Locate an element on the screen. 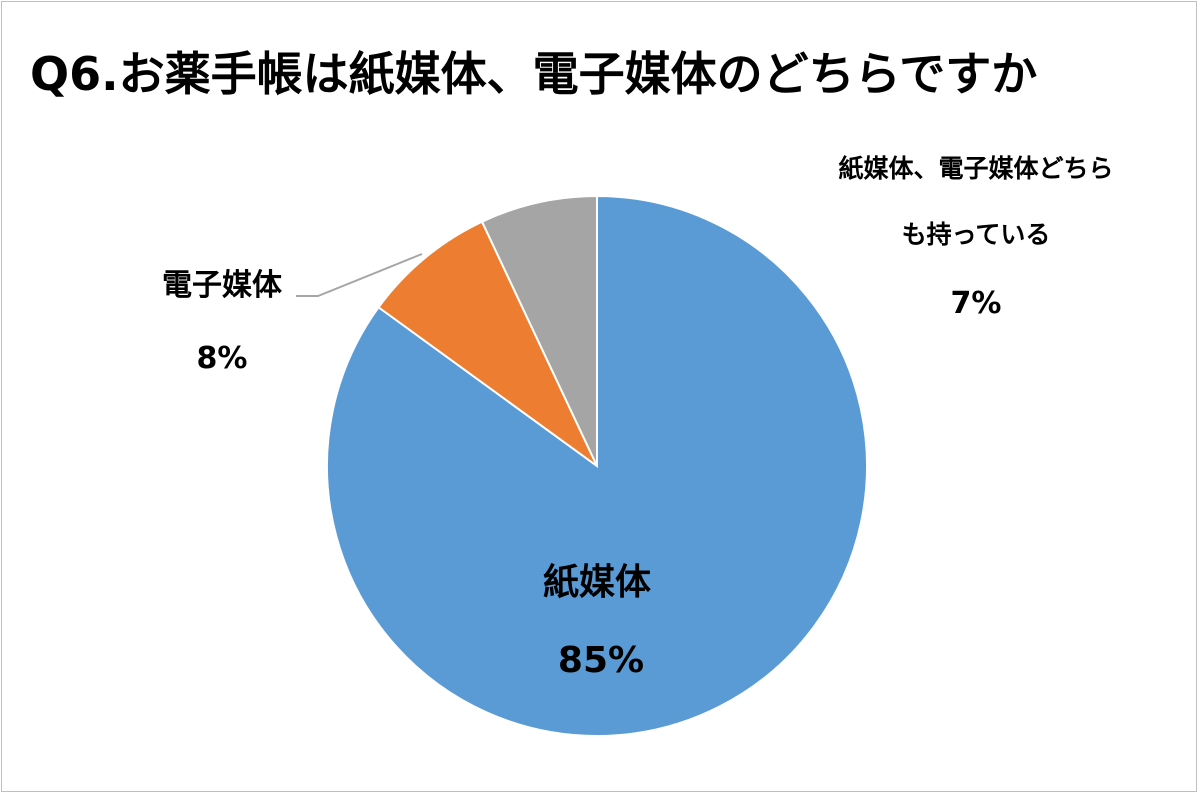 The height and width of the screenshot is (795, 1200). label-paper-name: 紙媒体 is located at coordinates (597, 582).